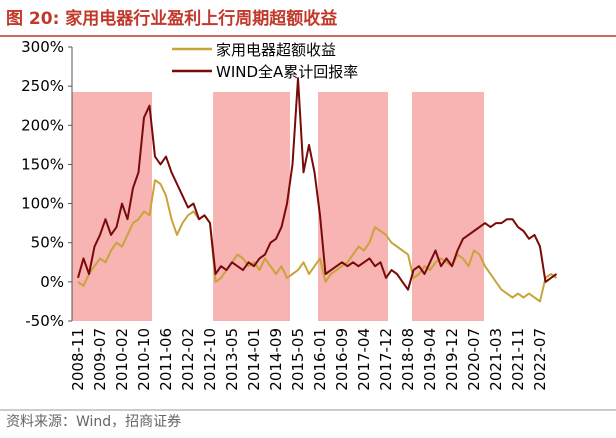 This screenshot has width=616, height=438. Describe the element at coordinates (42, 86) in the screenshot. I see `y-tick-label: 250%` at that location.